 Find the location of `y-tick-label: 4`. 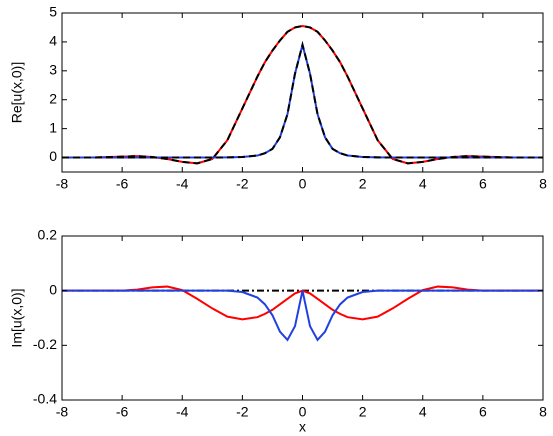

y-tick-label: 4 is located at coordinates (53, 41).